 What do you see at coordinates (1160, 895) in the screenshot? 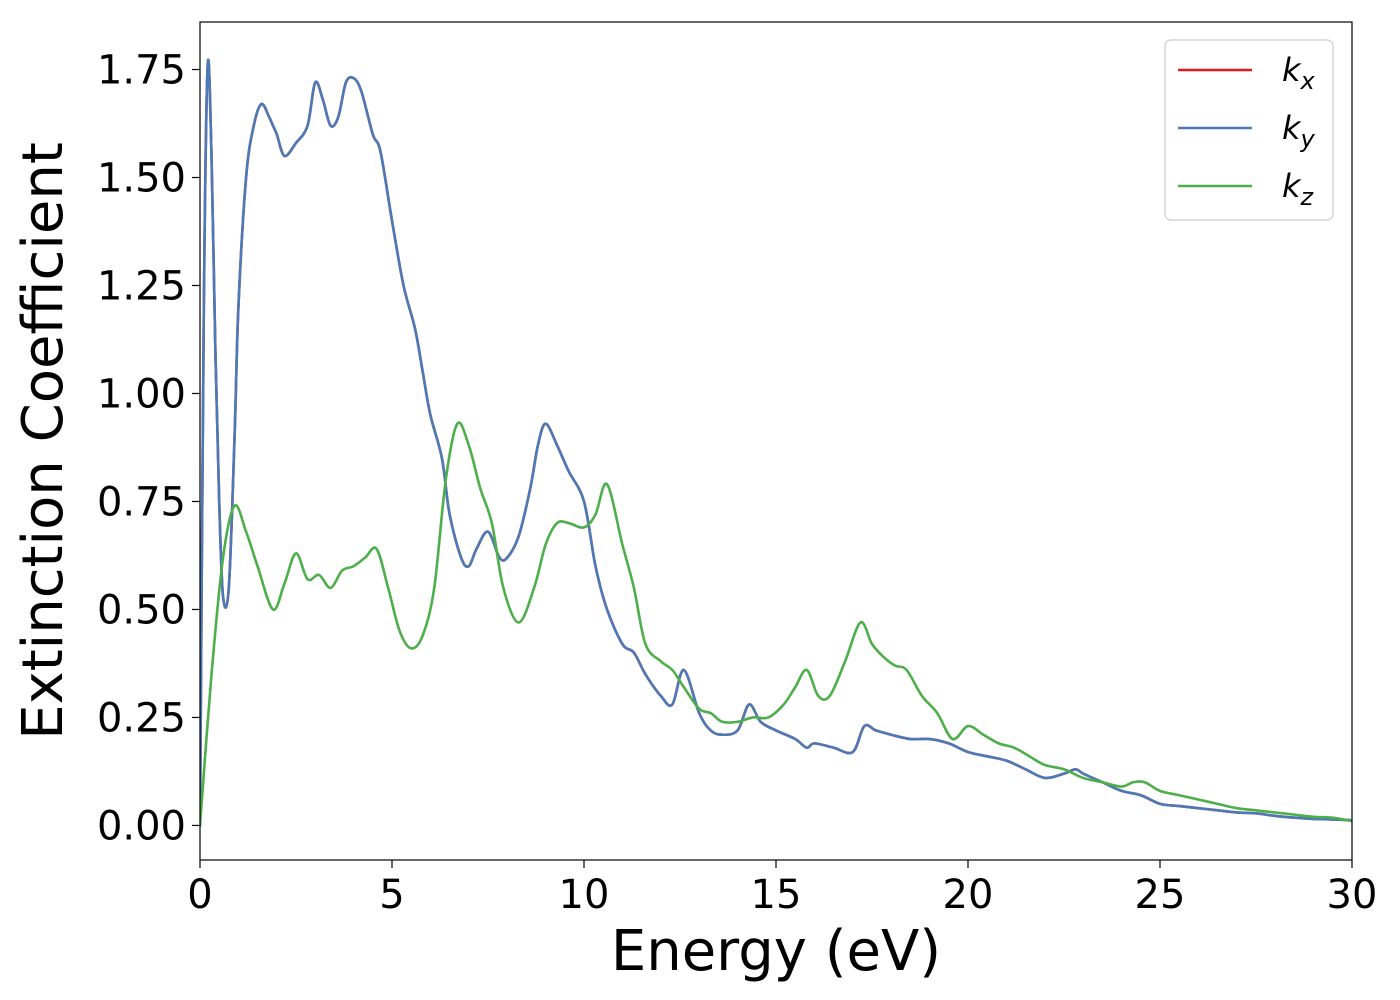
I see `x-tick-label: 25` at bounding box center [1160, 895].